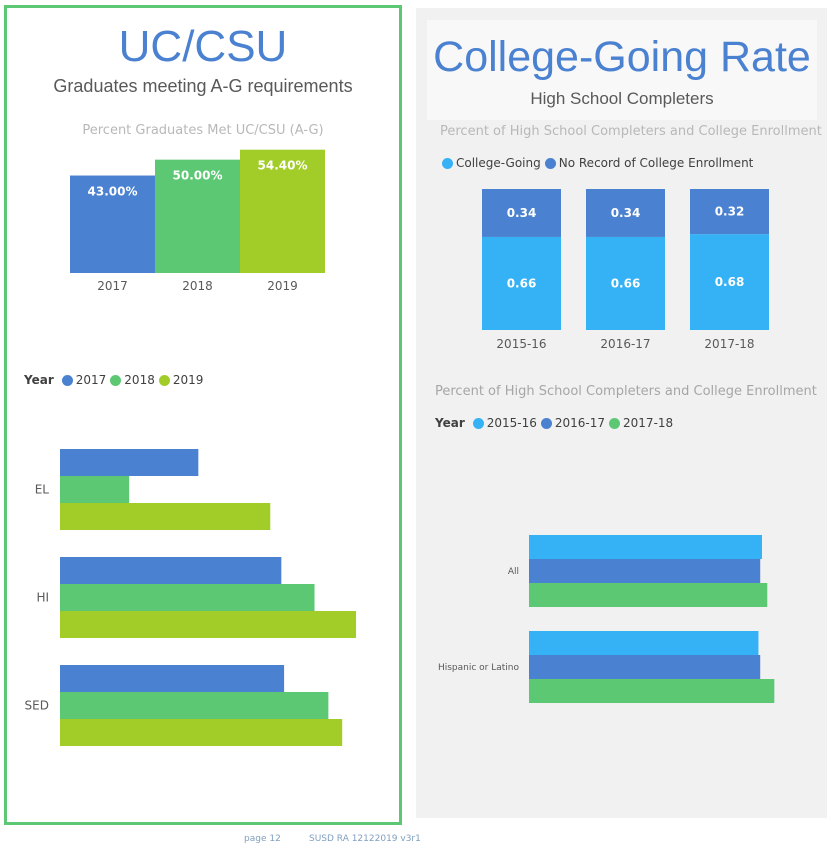 The height and width of the screenshot is (850, 833). What do you see at coordinates (580, 423) in the screenshot?
I see `legend-label: 2016-17` at bounding box center [580, 423].